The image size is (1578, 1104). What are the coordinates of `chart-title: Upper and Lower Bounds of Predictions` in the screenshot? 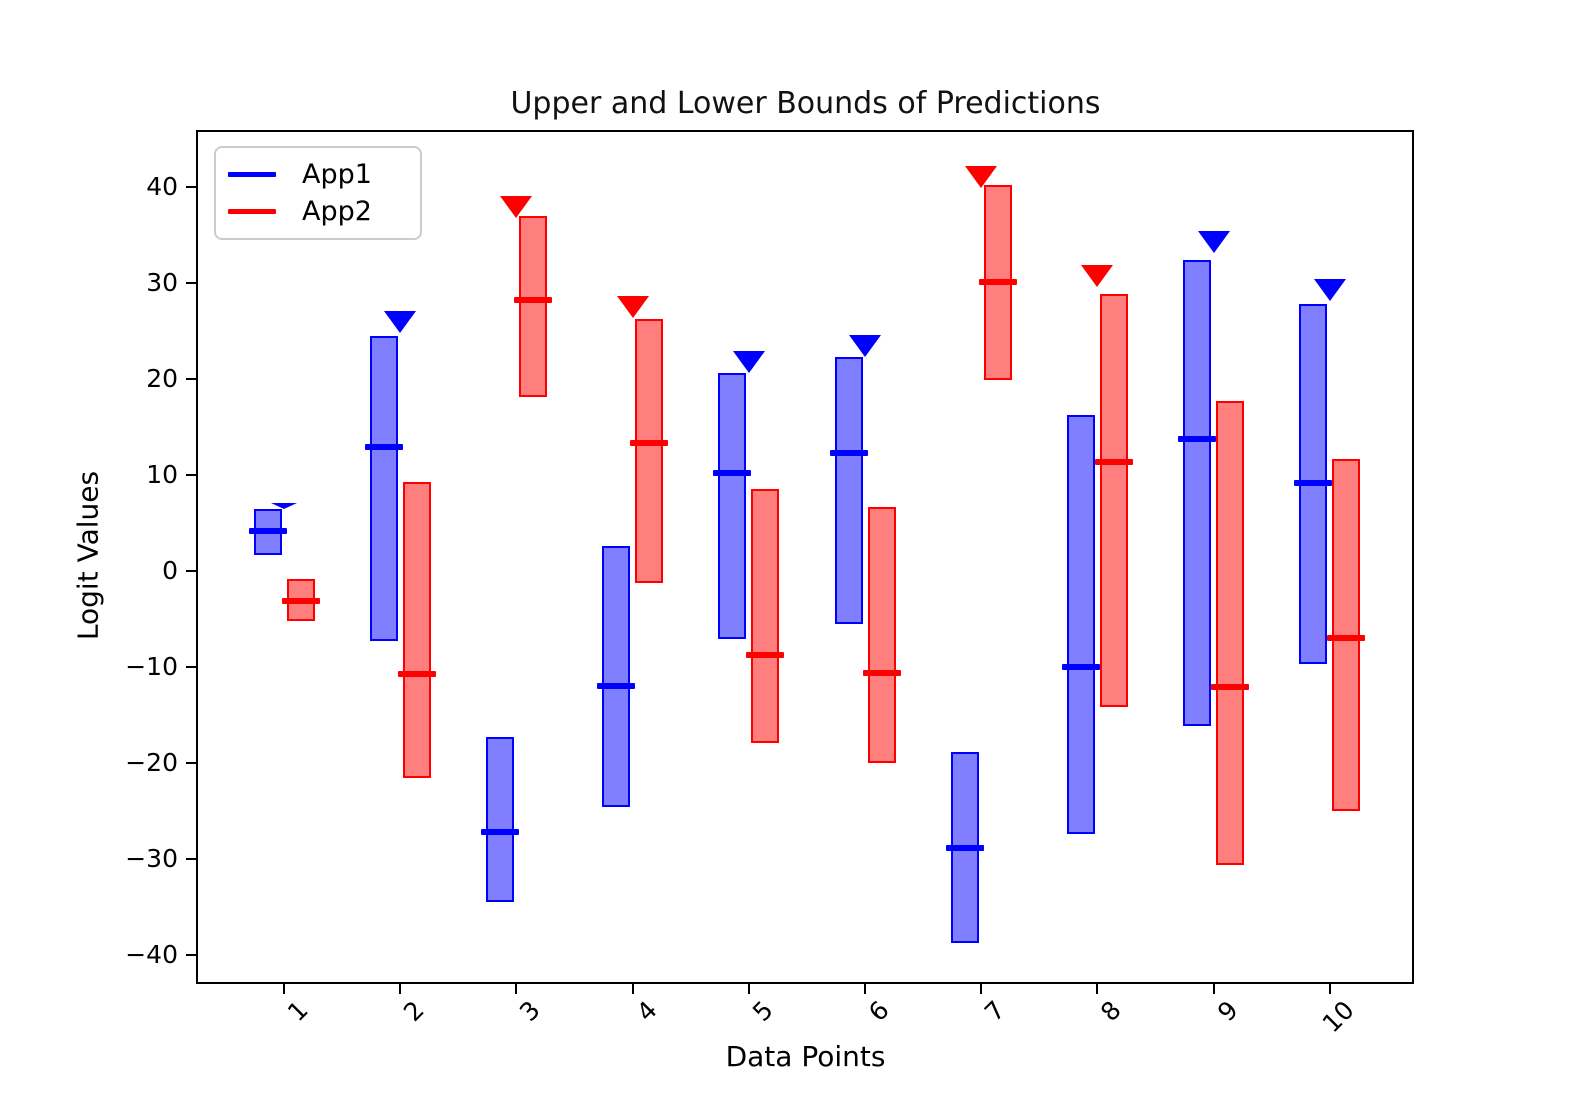 It's located at (805, 103).